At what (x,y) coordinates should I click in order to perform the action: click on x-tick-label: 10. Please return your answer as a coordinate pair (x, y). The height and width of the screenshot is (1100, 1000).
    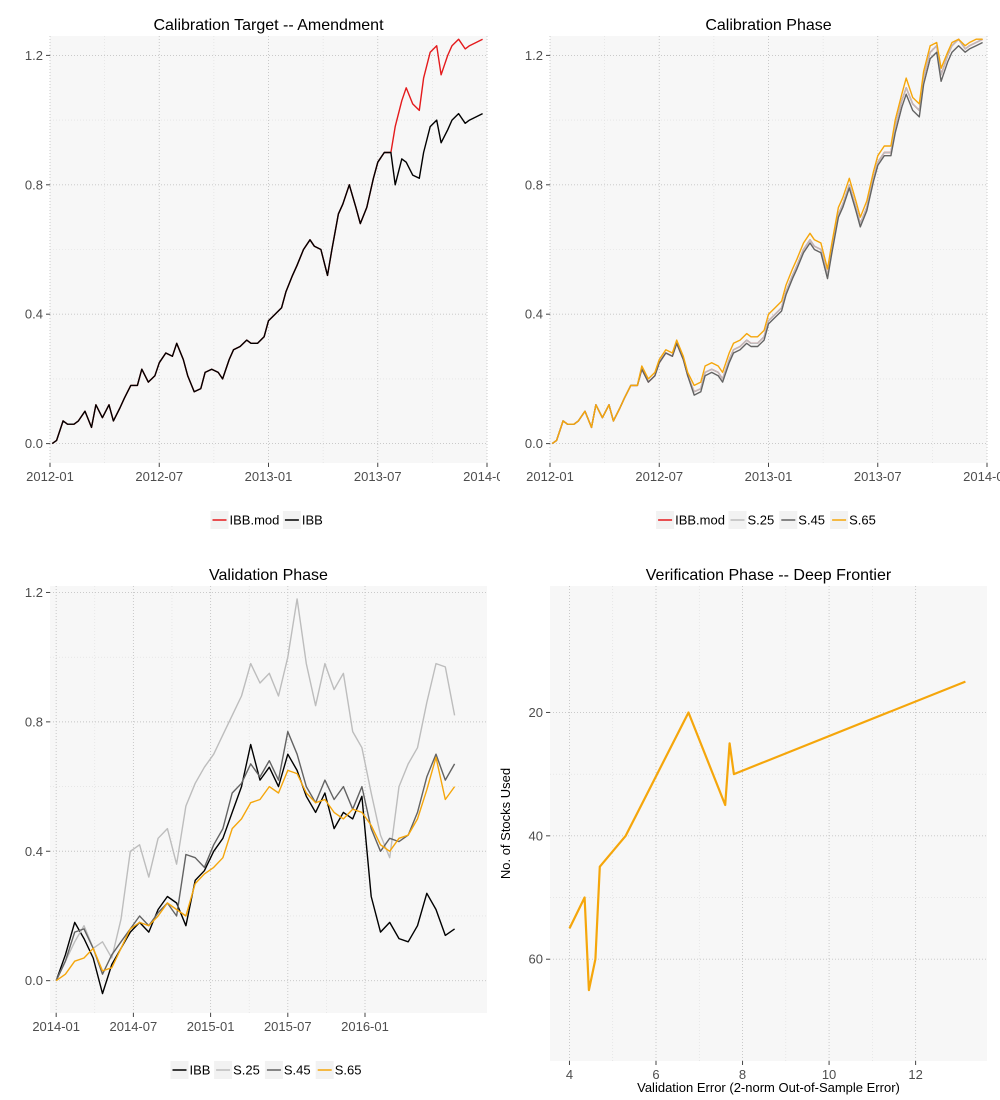
    Looking at the image, I should click on (829, 1074).